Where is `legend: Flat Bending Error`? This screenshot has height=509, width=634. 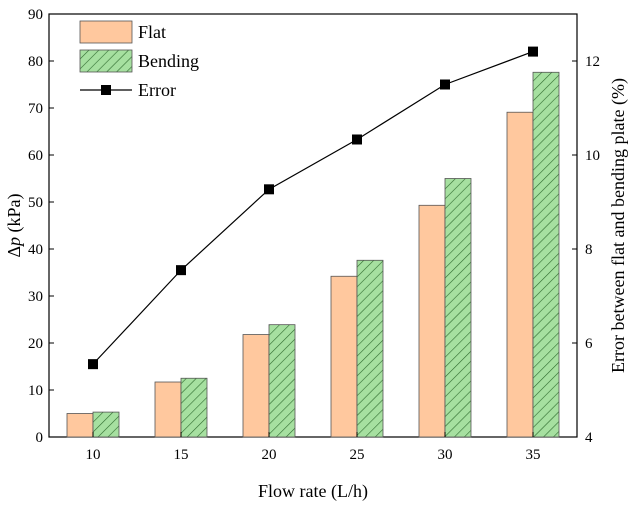
legend: Flat Bending Error is located at coordinates (139, 60).